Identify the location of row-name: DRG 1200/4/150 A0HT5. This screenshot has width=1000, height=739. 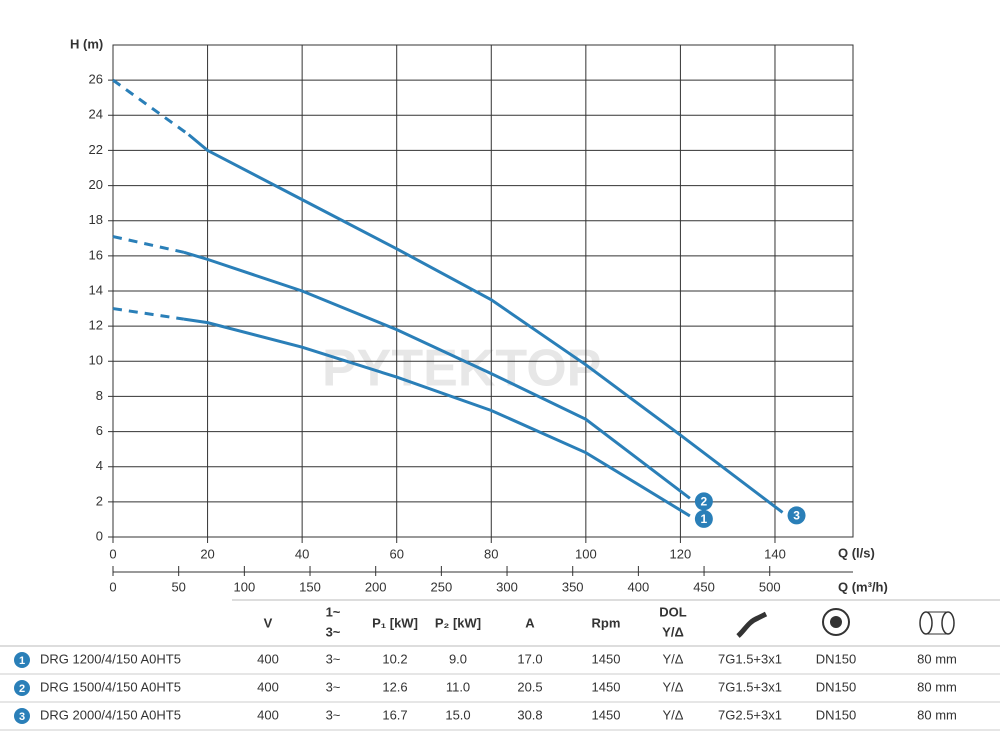
(110, 658).